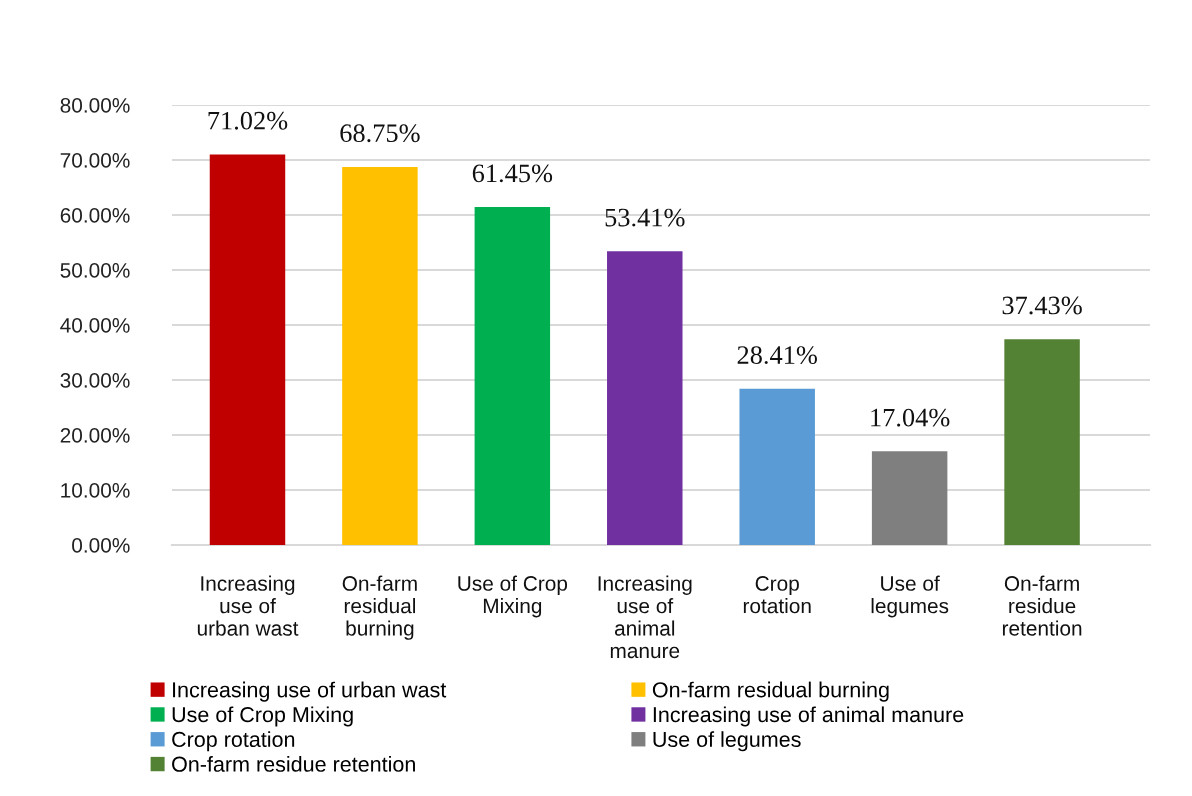 This screenshot has width=1192, height=796. What do you see at coordinates (310, 691) in the screenshot?
I see `legend-label: Increasing use of urban wast` at bounding box center [310, 691].